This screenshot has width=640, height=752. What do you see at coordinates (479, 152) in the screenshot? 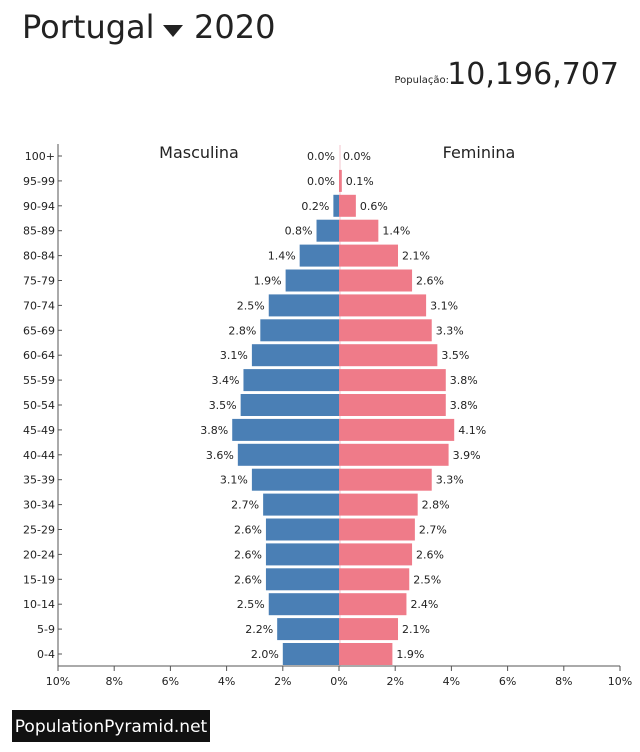
I see `legend-label: Feminina` at bounding box center [479, 152].